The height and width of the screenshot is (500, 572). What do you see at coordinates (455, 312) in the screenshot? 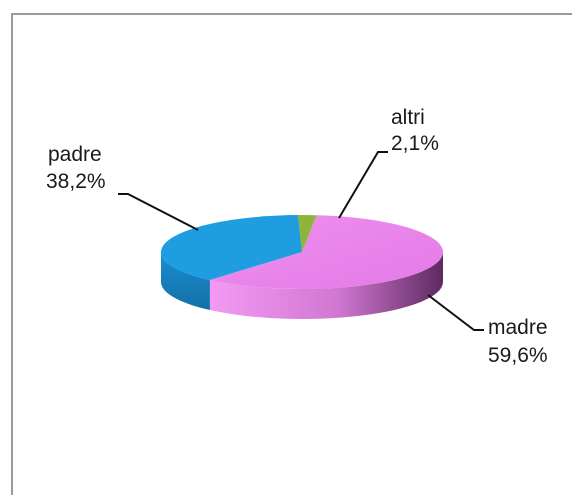
I see `leader-line-madre` at bounding box center [455, 312].